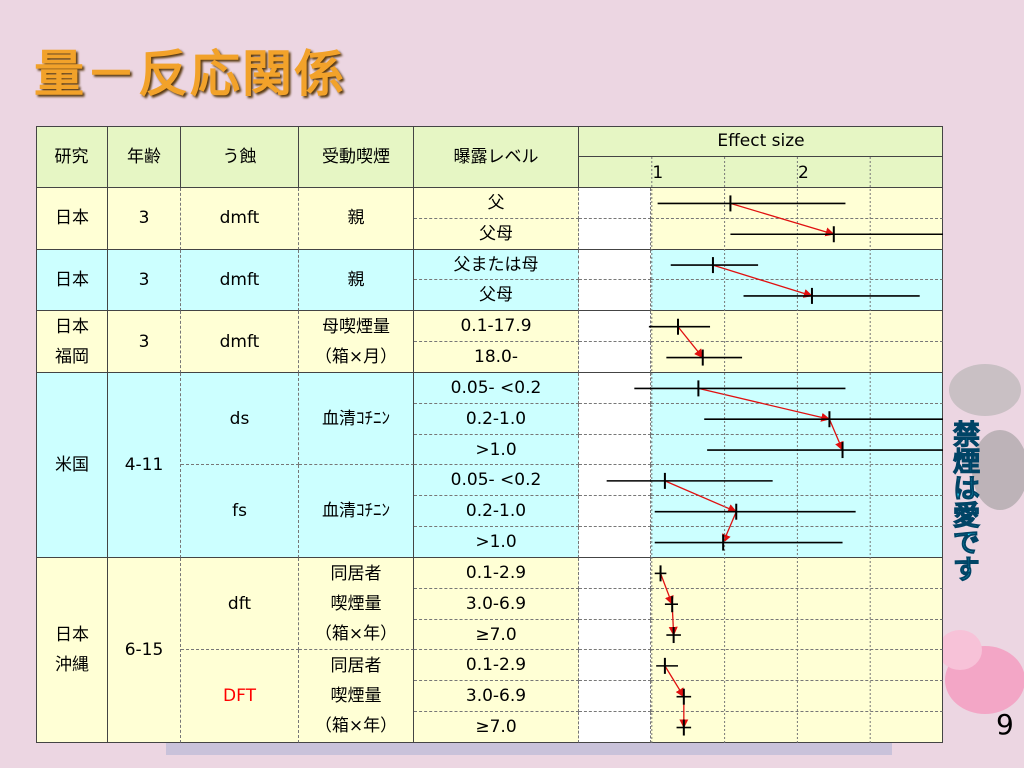  I want to click on level-cell: 18.0-, so click(496, 357).